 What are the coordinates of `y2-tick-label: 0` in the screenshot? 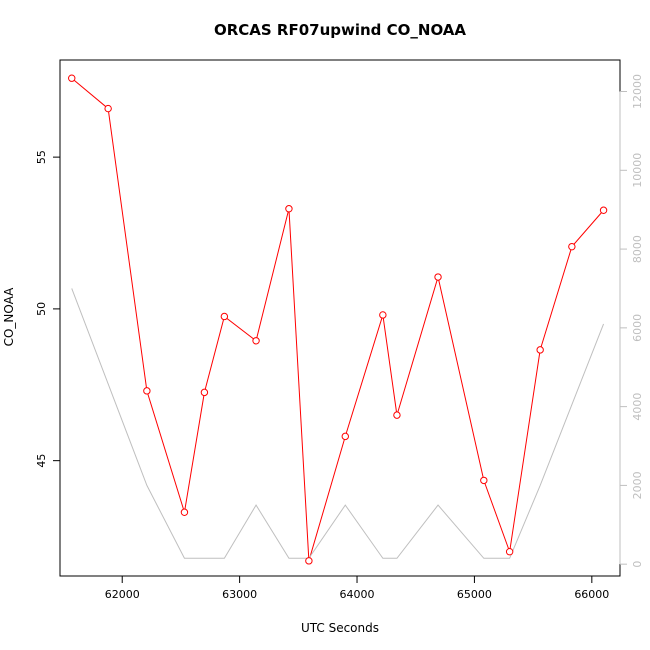 It's located at (637, 564).